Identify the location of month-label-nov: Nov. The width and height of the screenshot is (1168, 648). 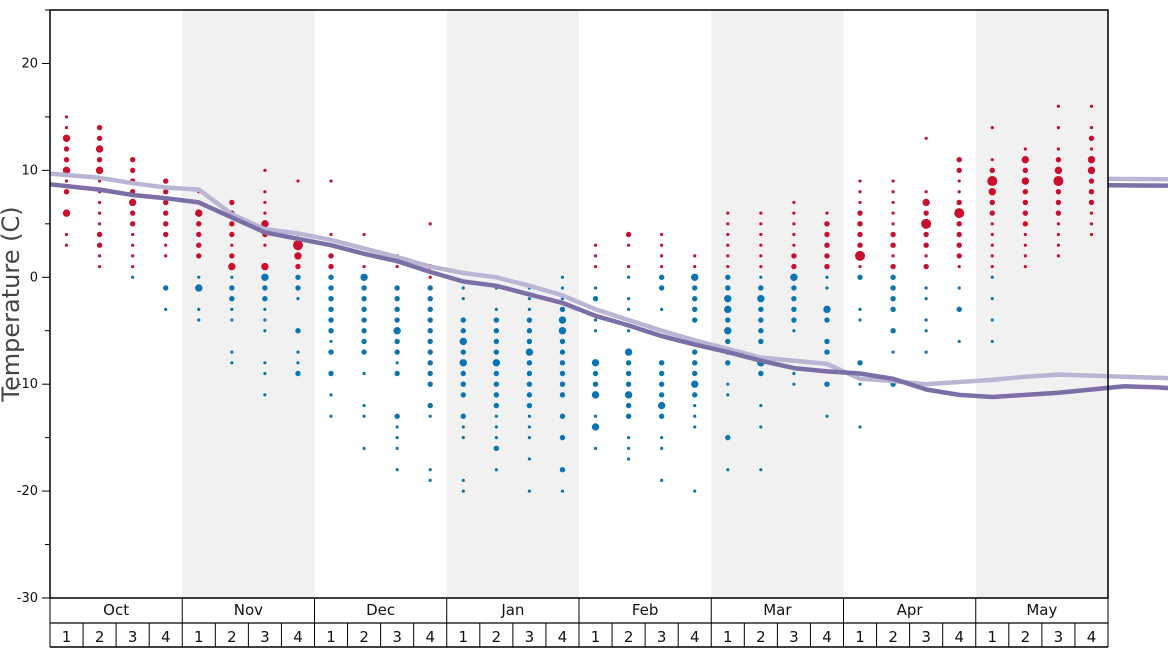
(248, 610).